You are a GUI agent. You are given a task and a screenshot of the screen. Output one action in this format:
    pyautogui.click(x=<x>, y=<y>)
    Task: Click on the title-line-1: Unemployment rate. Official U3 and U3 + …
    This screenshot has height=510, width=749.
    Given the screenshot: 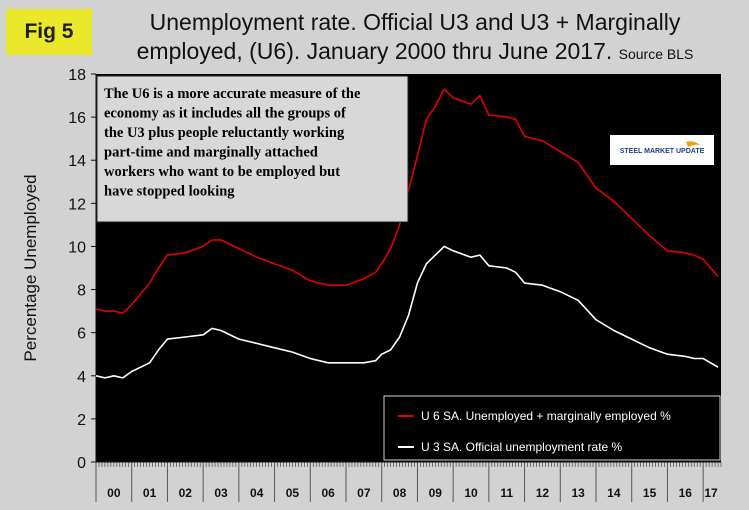 What is the action you would take?
    pyautogui.click(x=415, y=22)
    